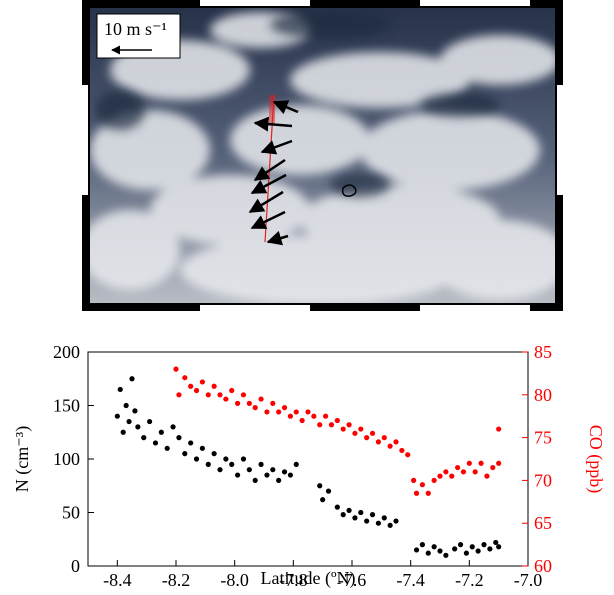 The height and width of the screenshot is (595, 614). What do you see at coordinates (176, 580) in the screenshot?
I see `x-tick-label: -8.2` at bounding box center [176, 580].